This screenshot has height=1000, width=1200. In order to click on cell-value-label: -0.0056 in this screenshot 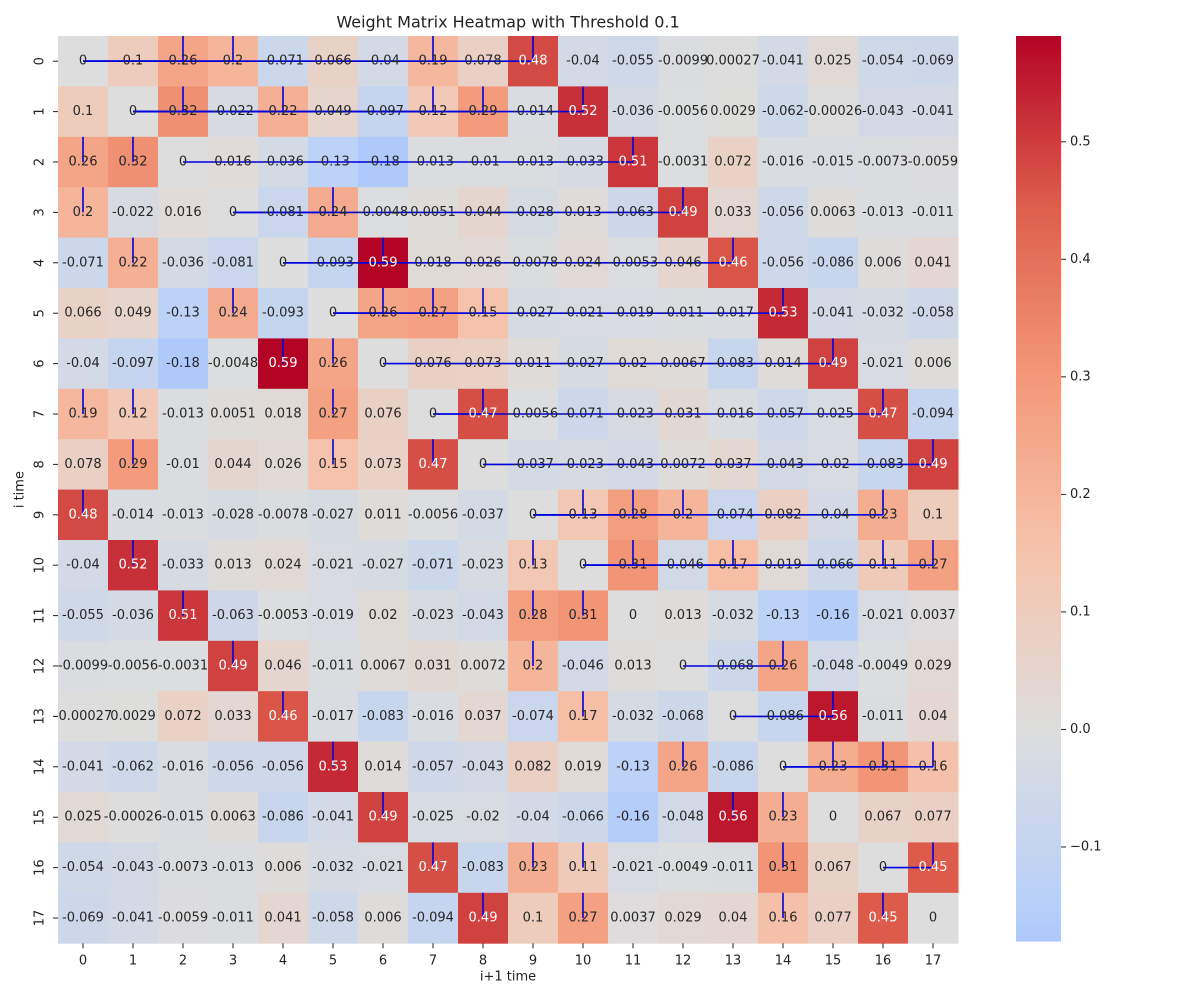, I will do `click(133, 666)`.